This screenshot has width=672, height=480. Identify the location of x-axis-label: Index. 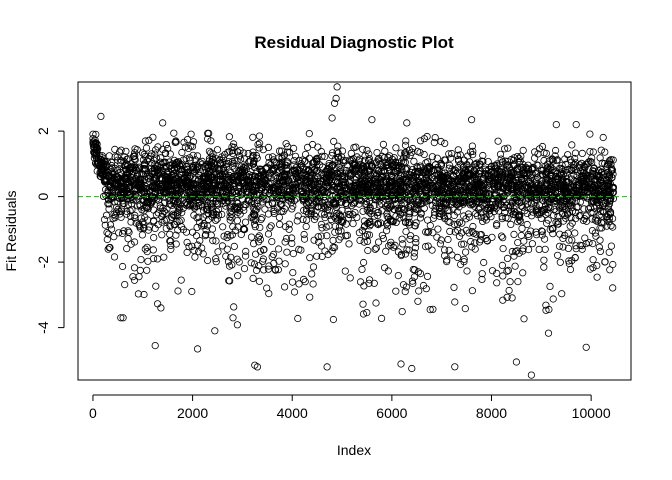
(354, 450).